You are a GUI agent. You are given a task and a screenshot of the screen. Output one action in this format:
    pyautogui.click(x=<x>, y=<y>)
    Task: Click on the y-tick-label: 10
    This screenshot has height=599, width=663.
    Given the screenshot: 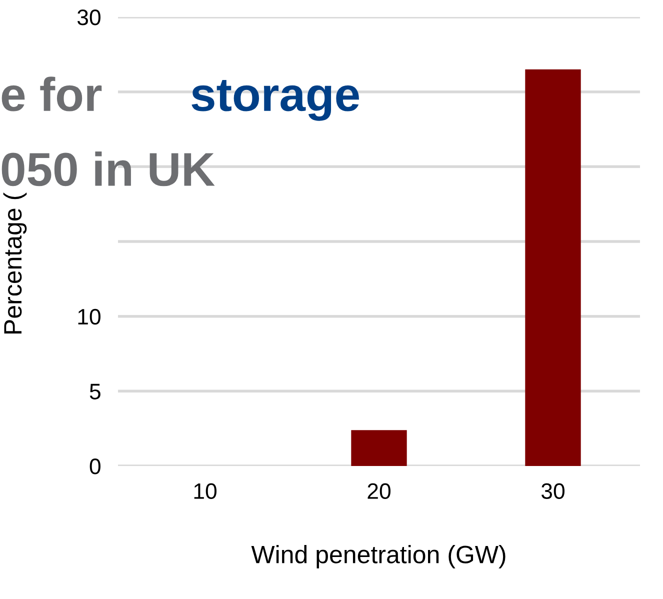 What is the action you would take?
    pyautogui.click(x=89, y=316)
    